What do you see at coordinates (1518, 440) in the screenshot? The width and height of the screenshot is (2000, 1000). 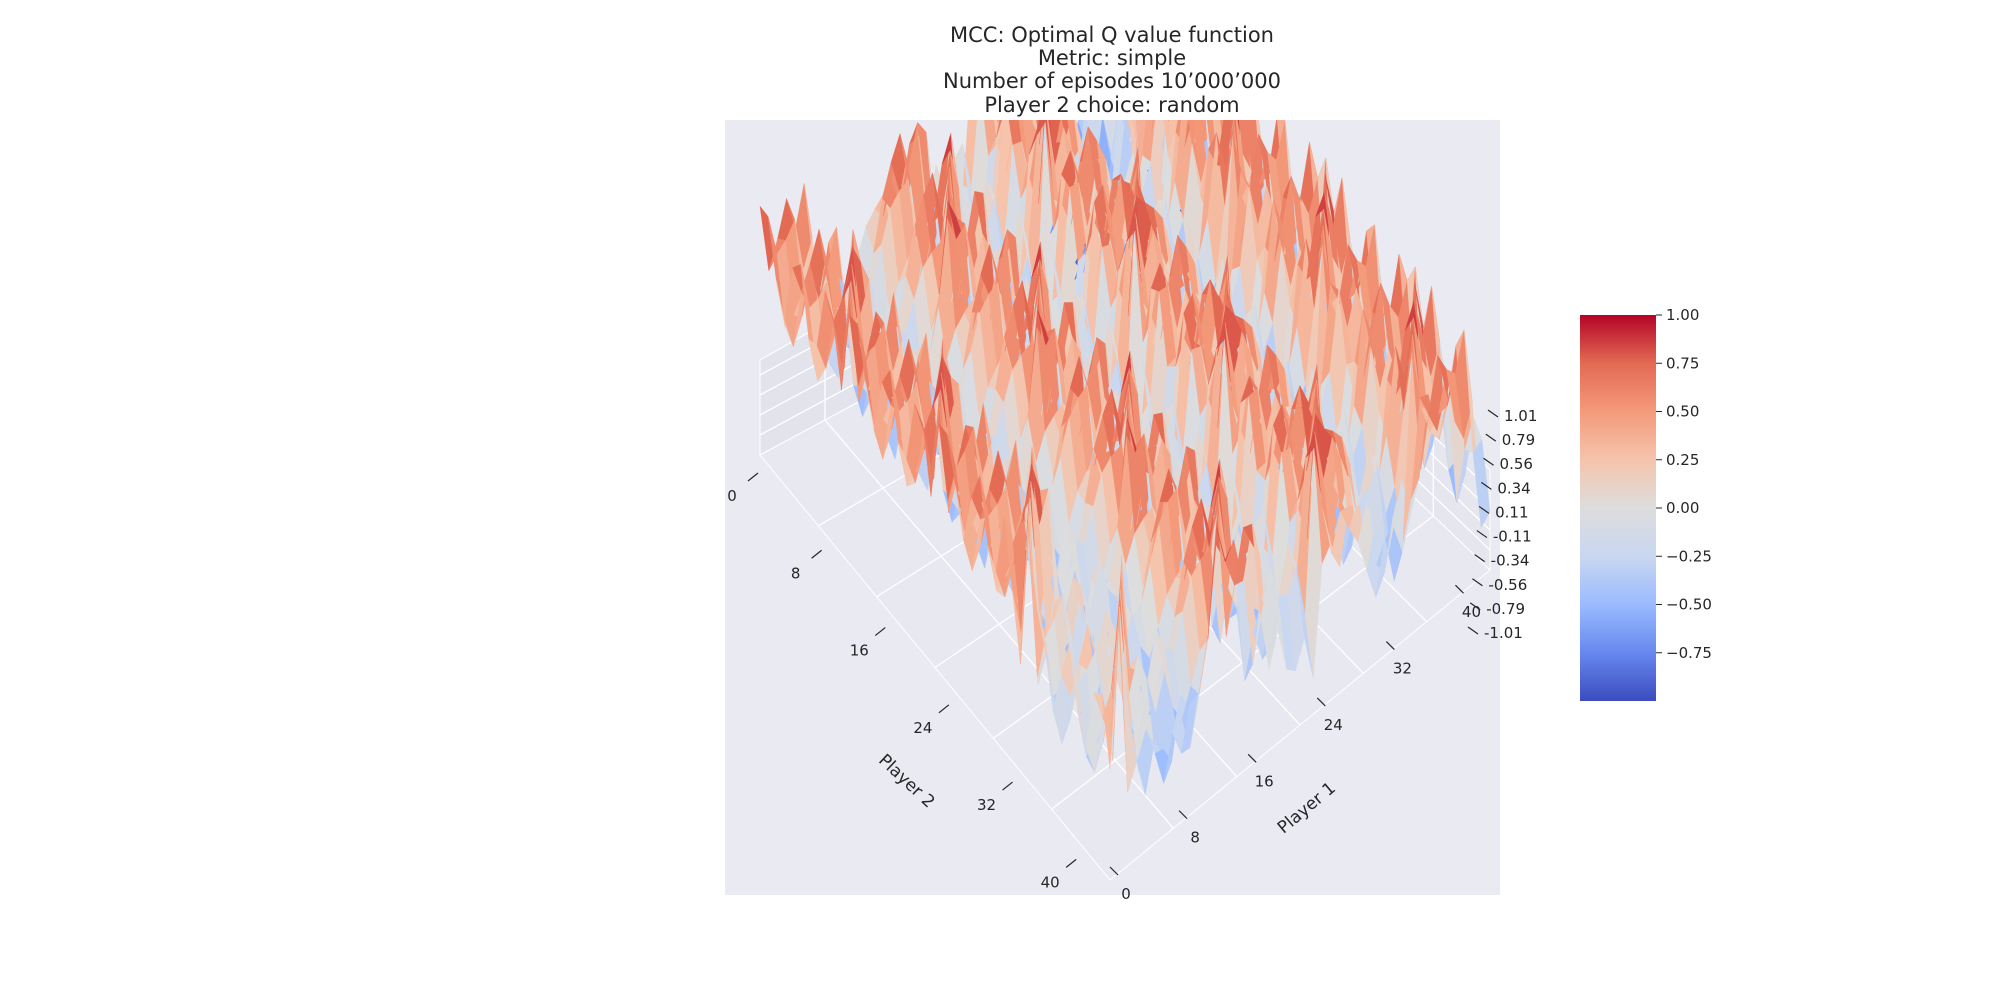 I see `z-tick-label: 0.79` at bounding box center [1518, 440].